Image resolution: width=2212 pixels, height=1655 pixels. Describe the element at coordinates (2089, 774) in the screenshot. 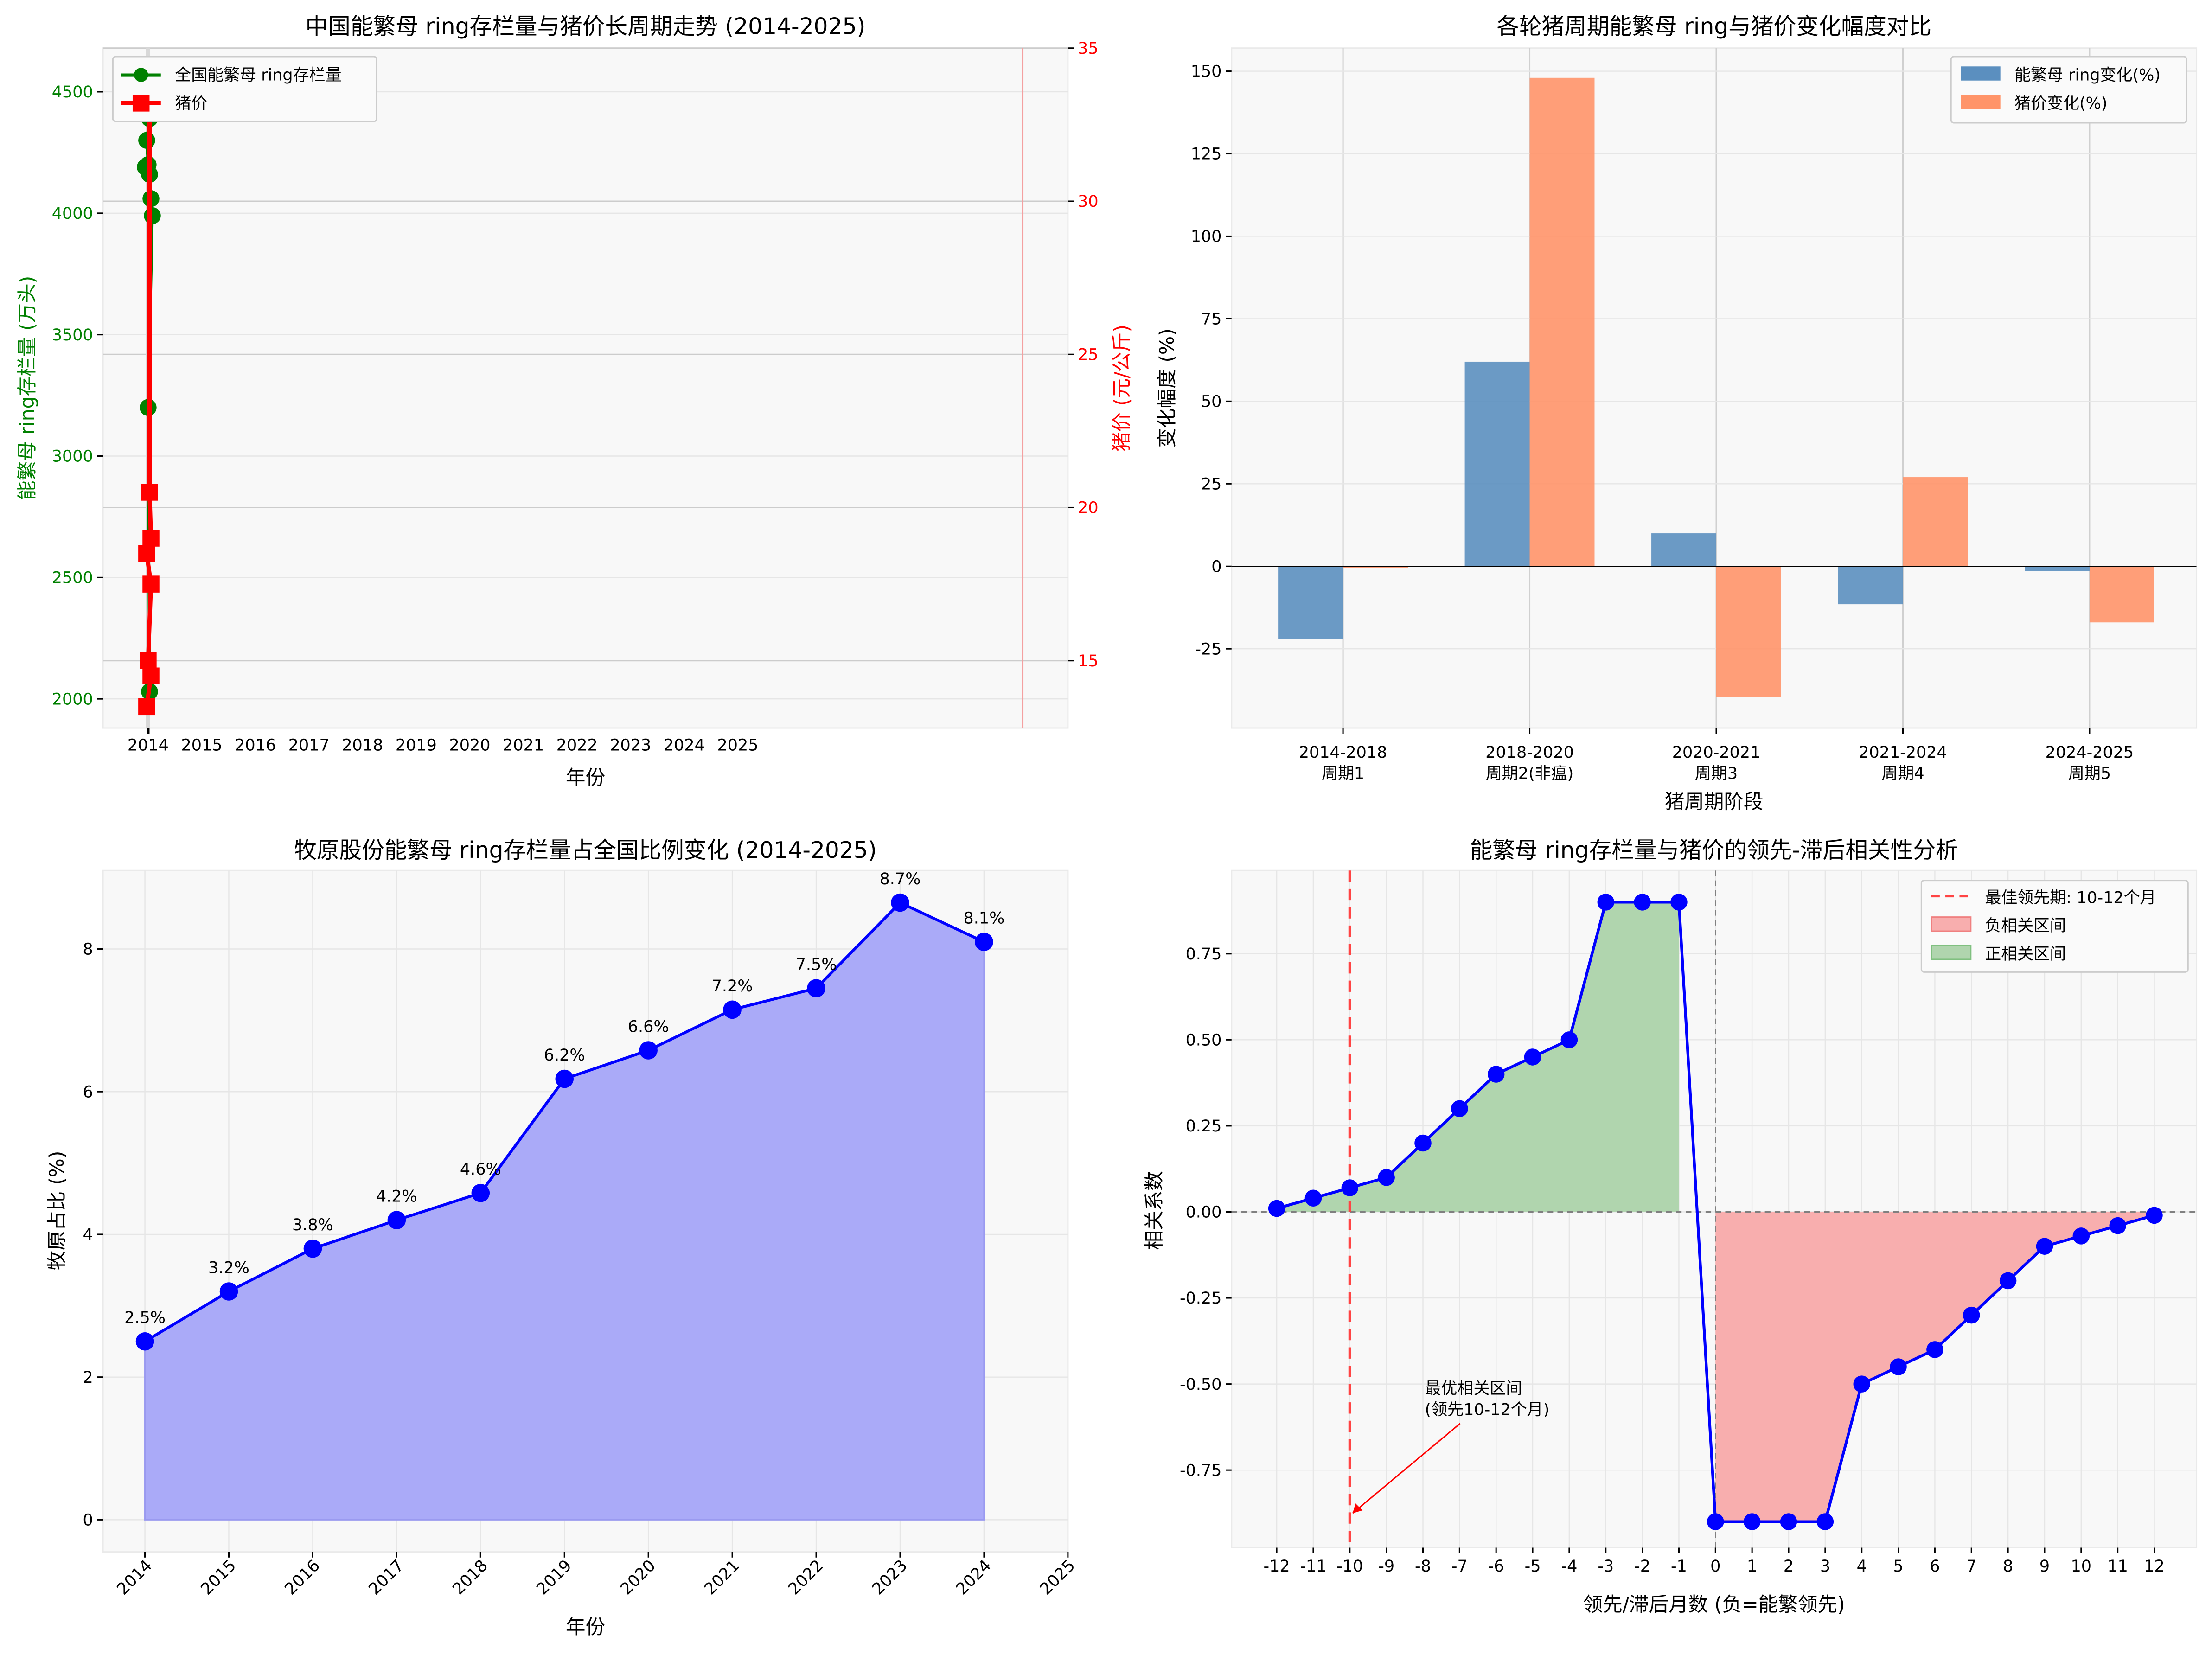

I see `x-tick-label-sub: 周期5` at that location.